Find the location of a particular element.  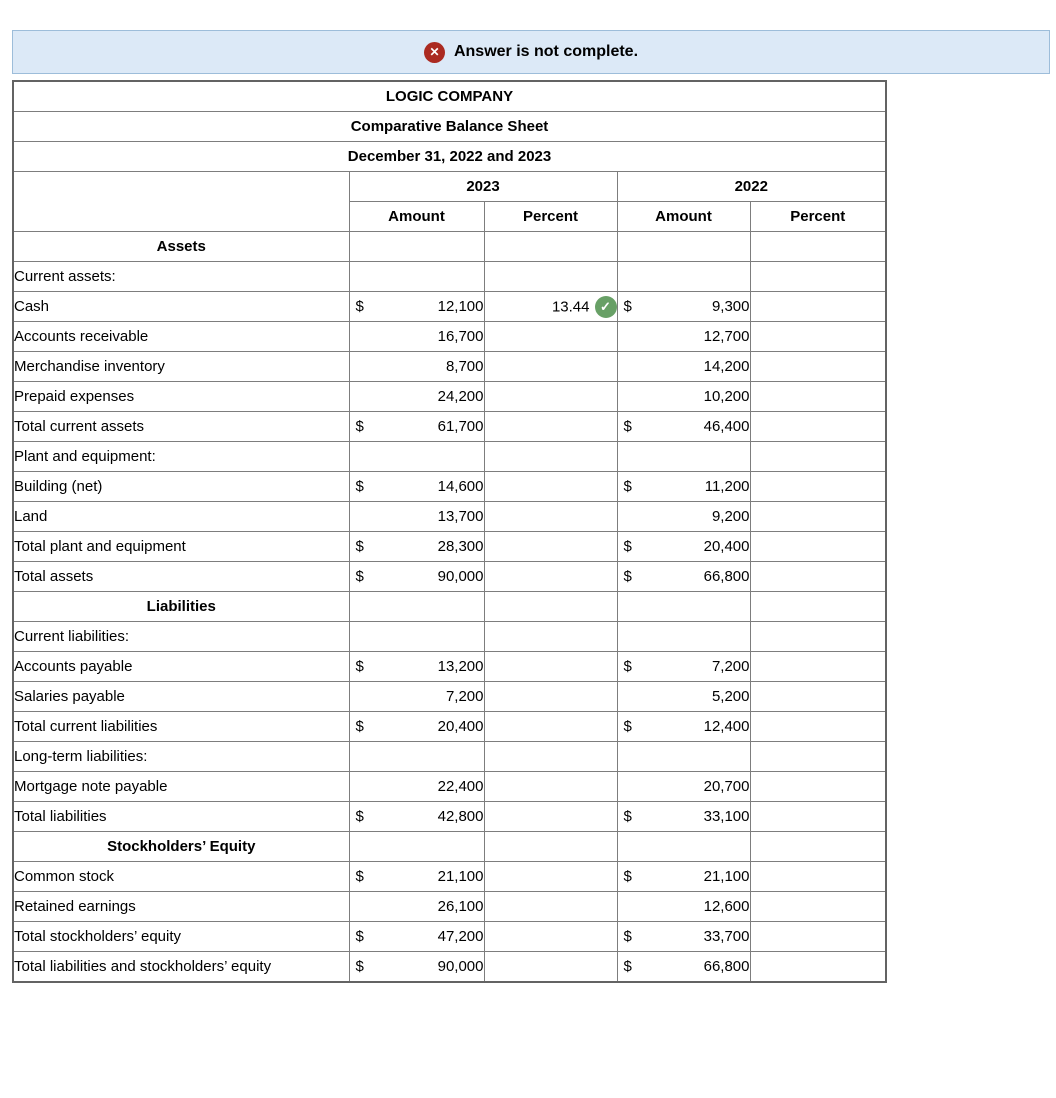

table-row: Current liabilities: is located at coordinates (449, 636).